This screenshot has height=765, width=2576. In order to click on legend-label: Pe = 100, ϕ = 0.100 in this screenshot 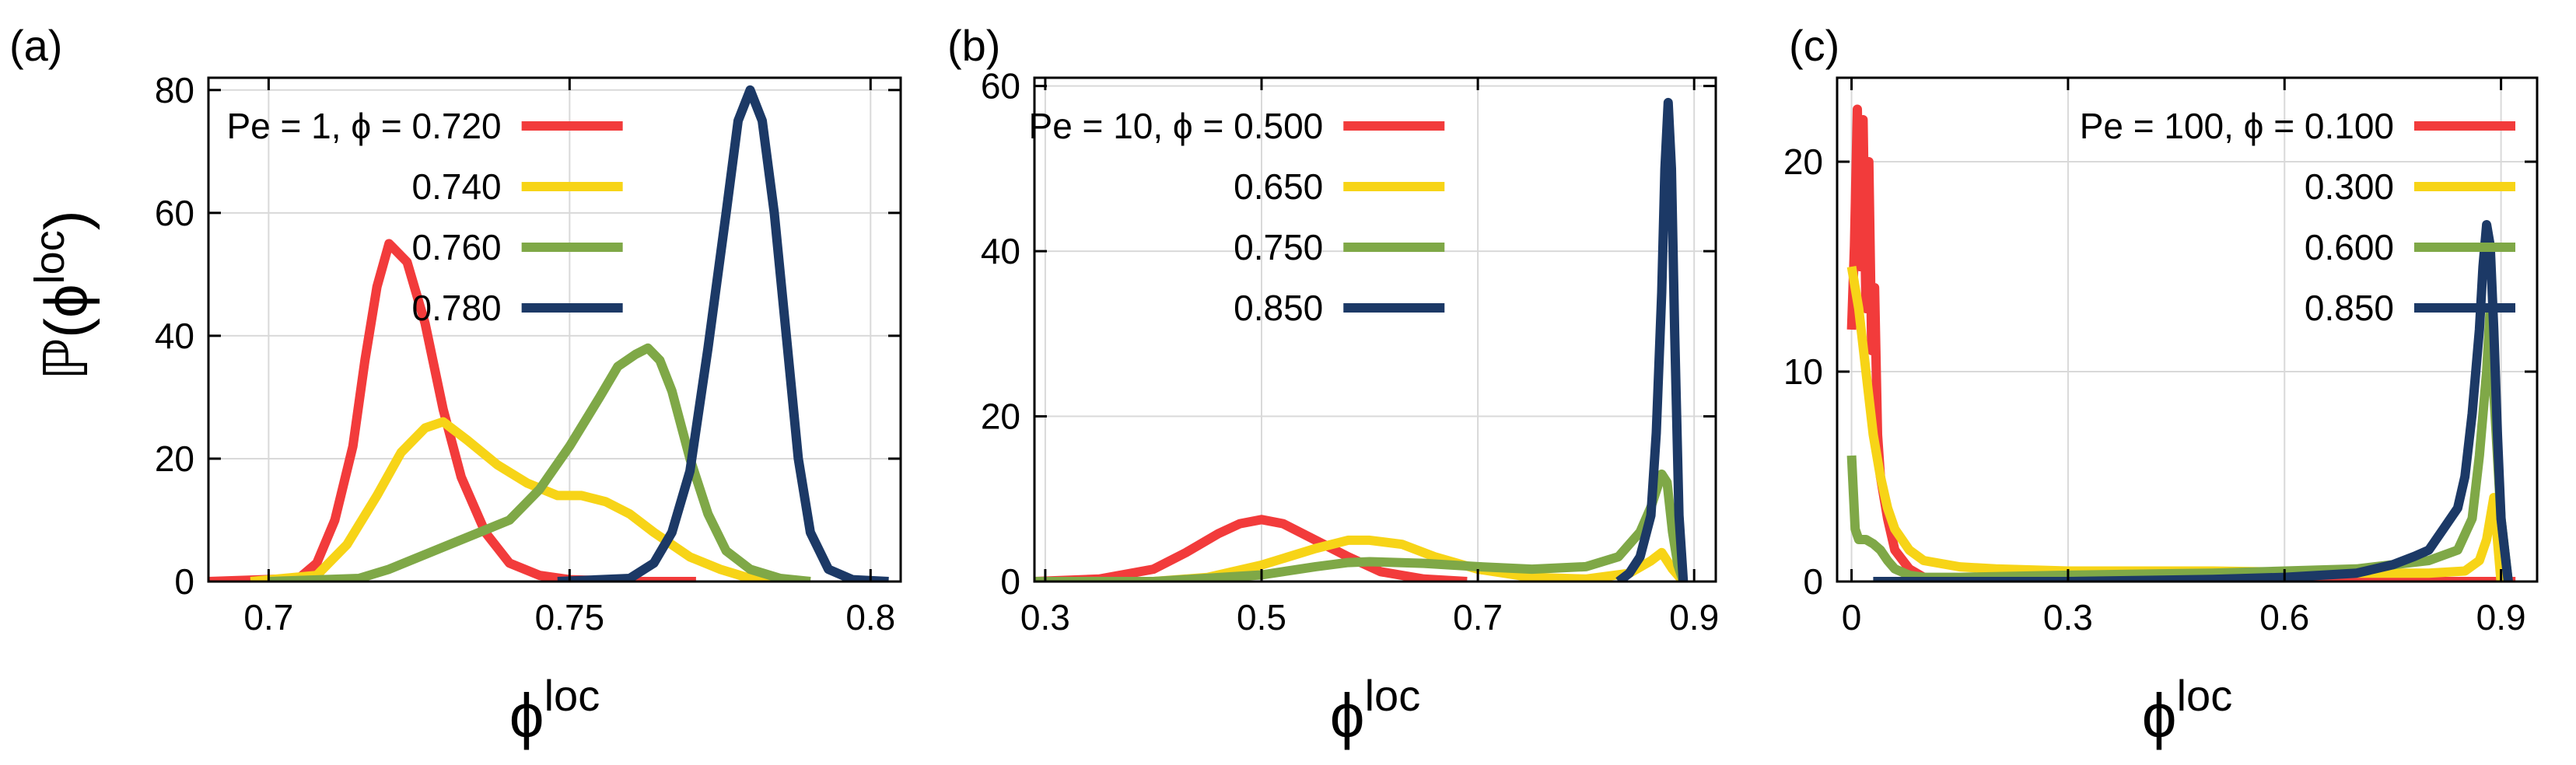, I will do `click(2237, 126)`.